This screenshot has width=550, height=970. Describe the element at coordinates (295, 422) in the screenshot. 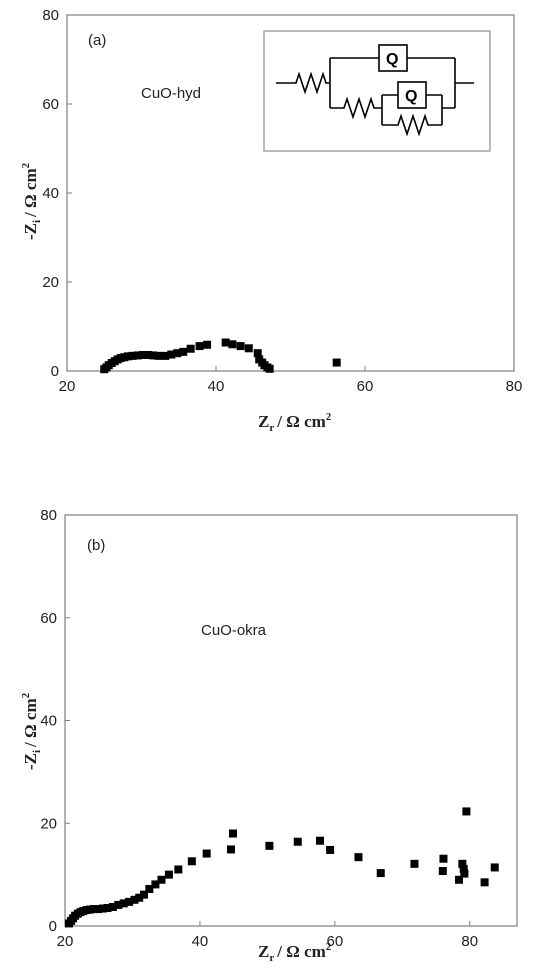

I see `panel-a-x-axis-title: Zr / Ω cm2` at that location.